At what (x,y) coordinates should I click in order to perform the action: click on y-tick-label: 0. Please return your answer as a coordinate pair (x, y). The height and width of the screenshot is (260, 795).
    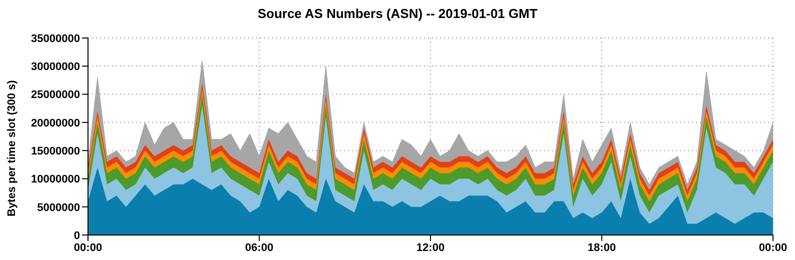
    Looking at the image, I should click on (77, 236).